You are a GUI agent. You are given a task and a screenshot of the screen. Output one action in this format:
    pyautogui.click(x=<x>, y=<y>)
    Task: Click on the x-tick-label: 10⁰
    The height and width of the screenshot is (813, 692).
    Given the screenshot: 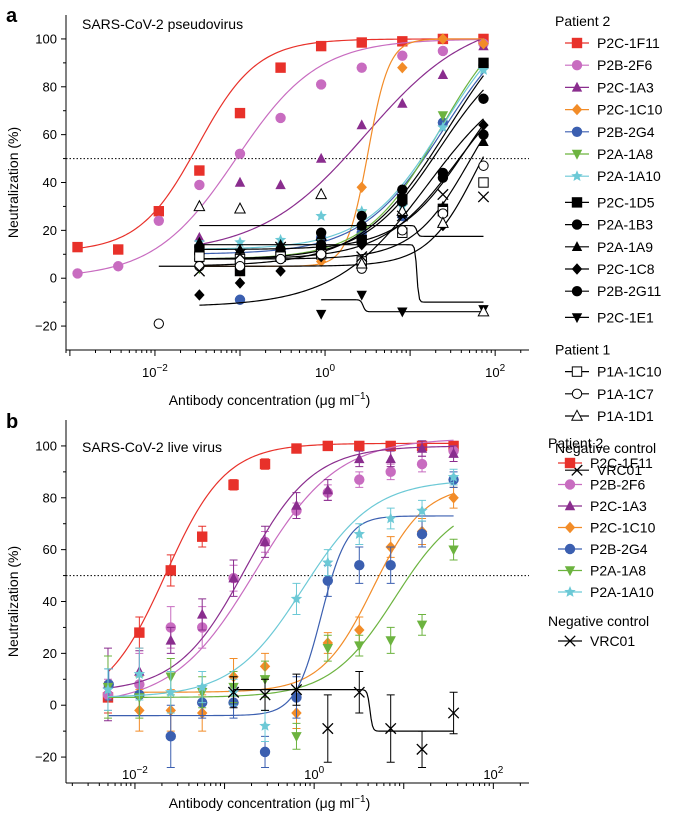 What is the action you would take?
    pyautogui.click(x=325, y=371)
    